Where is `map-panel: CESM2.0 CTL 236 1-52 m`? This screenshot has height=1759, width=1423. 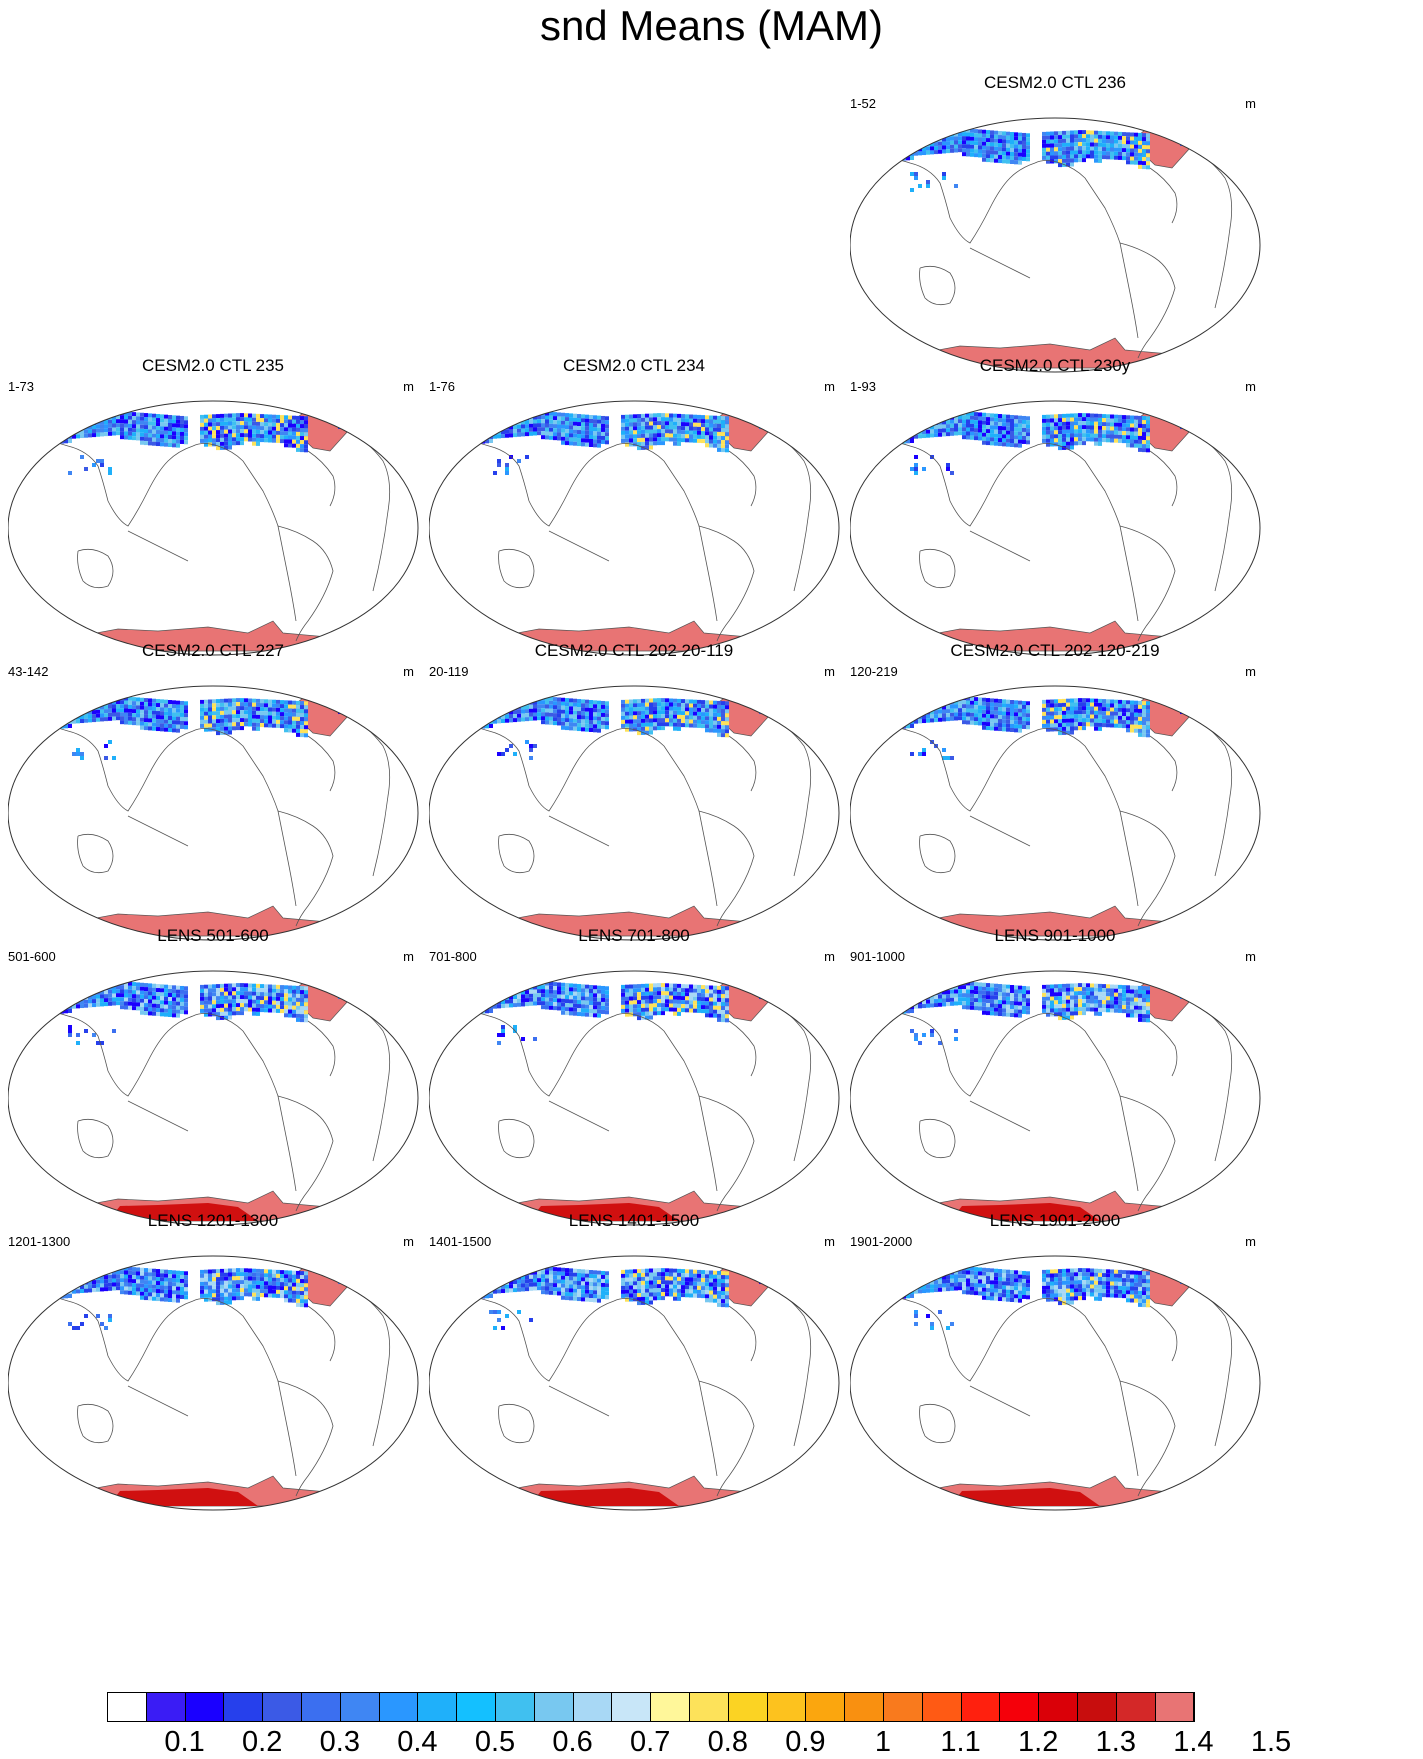 map-panel: CESM2.0 CTL 236 1-52 m is located at coordinates (1085, 223).